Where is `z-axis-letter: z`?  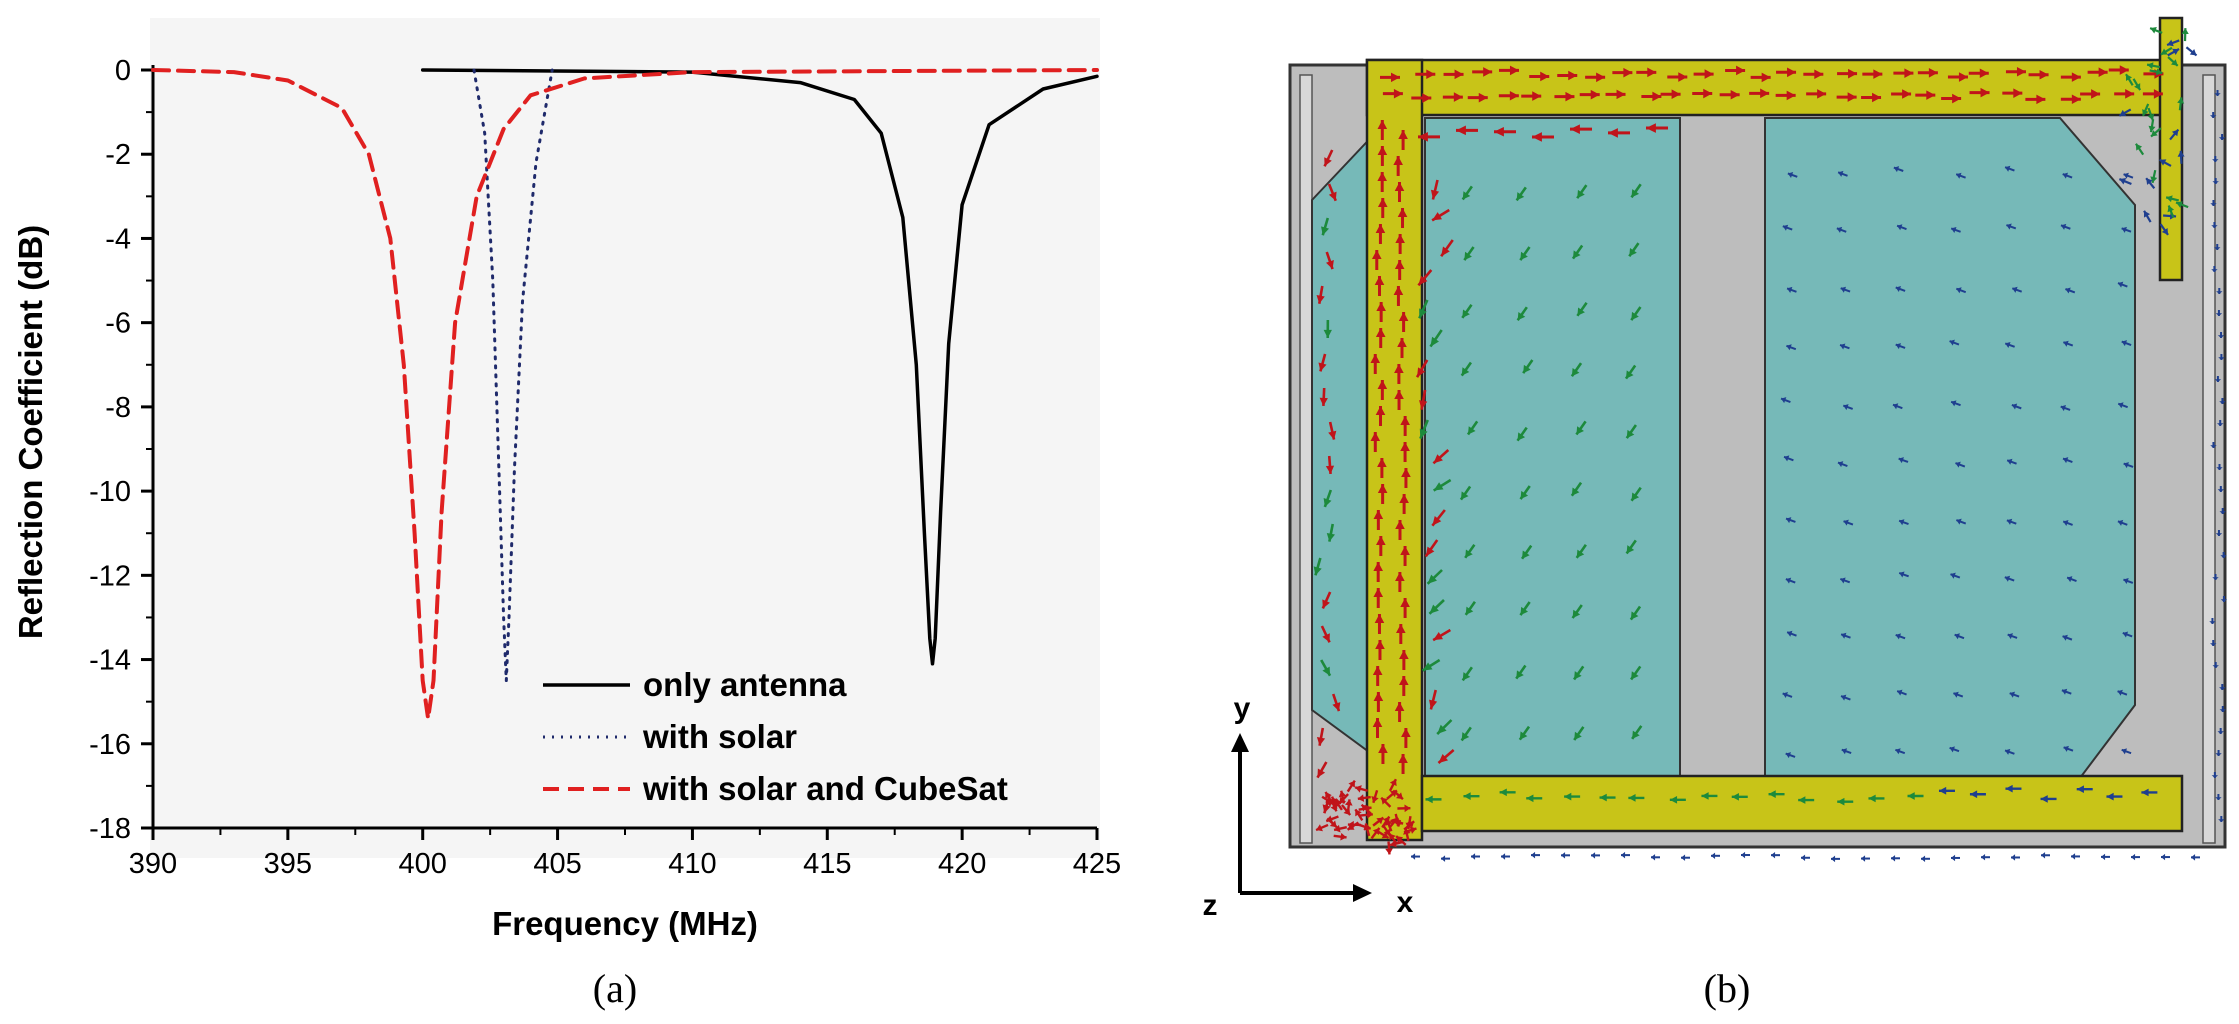 z-axis-letter: z is located at coordinates (1210, 905).